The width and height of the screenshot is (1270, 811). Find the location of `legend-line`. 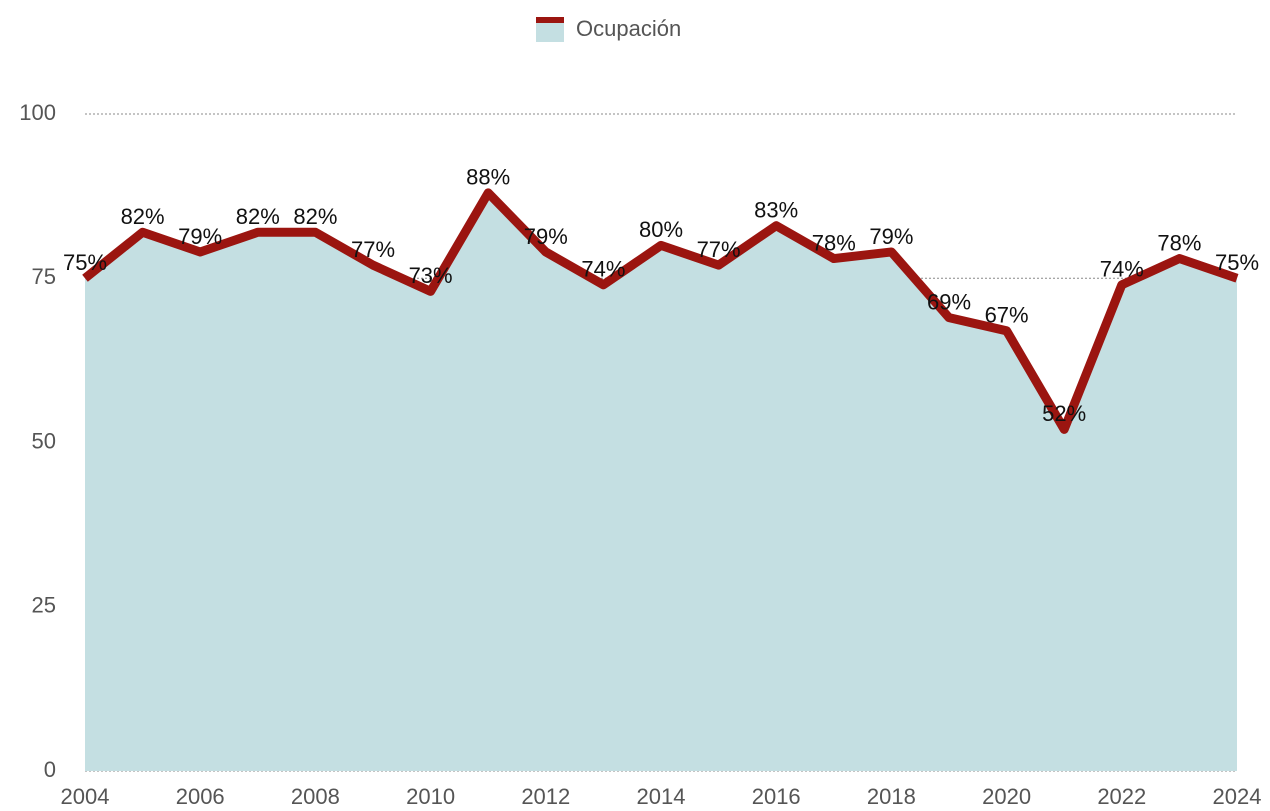

legend-line is located at coordinates (550, 20).